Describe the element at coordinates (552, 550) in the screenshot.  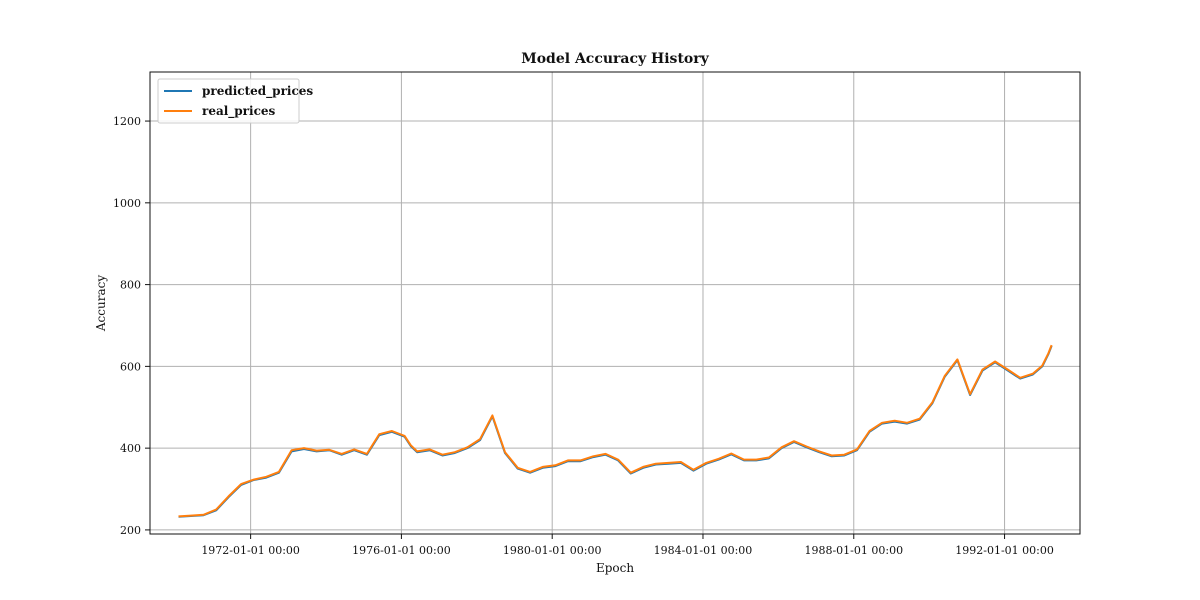
I see `x-tick-label: 1980-01-01 00:00` at that location.